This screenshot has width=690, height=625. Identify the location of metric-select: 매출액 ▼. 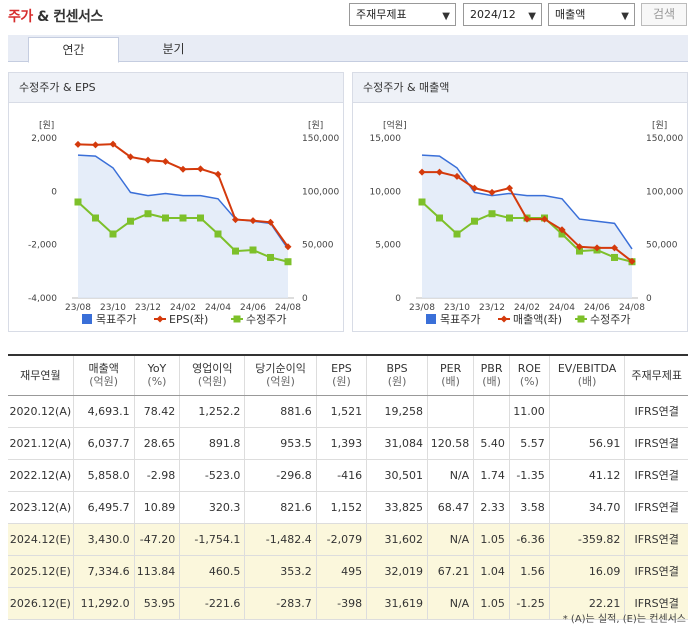
(591, 14).